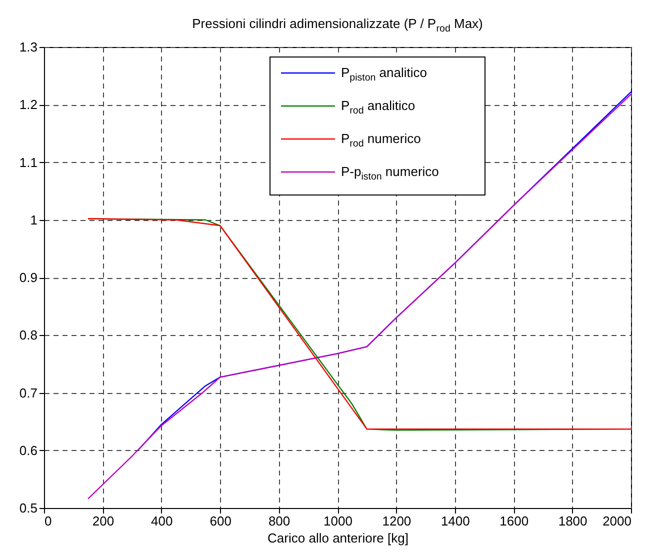  I want to click on x-tick-label: 1000, so click(338, 521).